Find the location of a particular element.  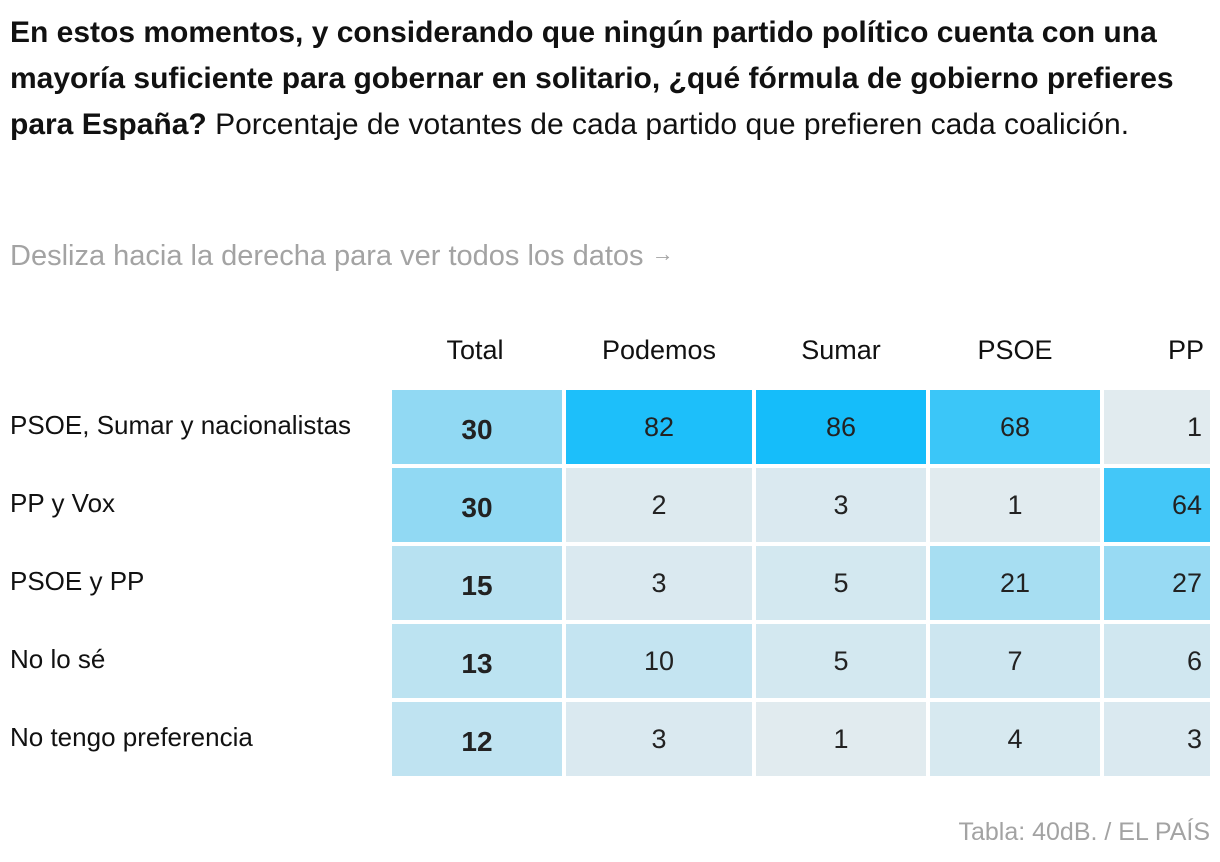

column-header-pp: PP is located at coordinates (1185, 350).